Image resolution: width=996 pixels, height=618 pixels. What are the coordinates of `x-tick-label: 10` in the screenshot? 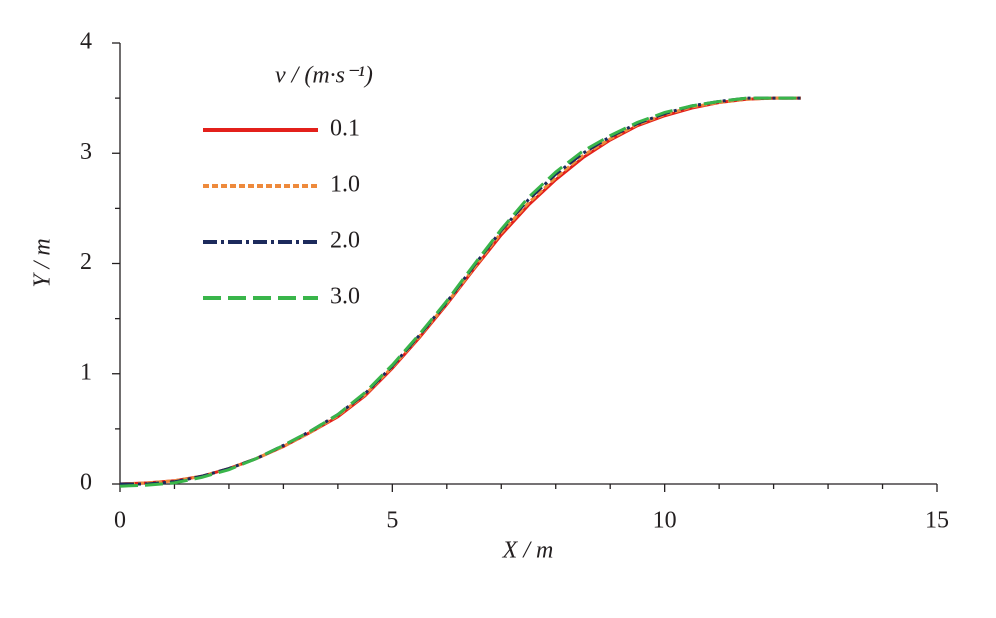 It's located at (665, 521).